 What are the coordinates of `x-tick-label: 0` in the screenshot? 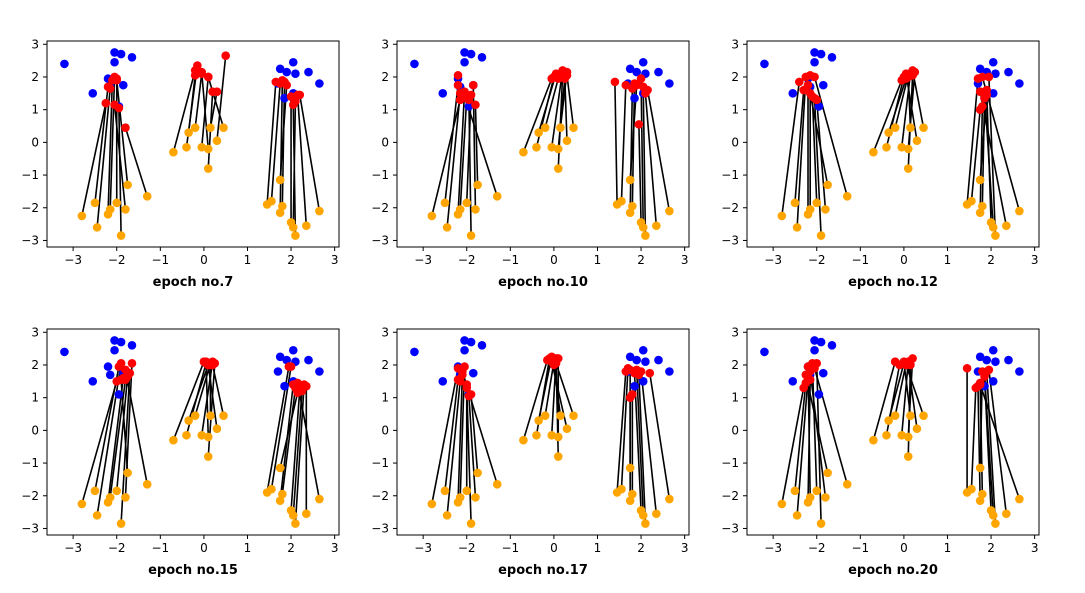 It's located at (904, 260).